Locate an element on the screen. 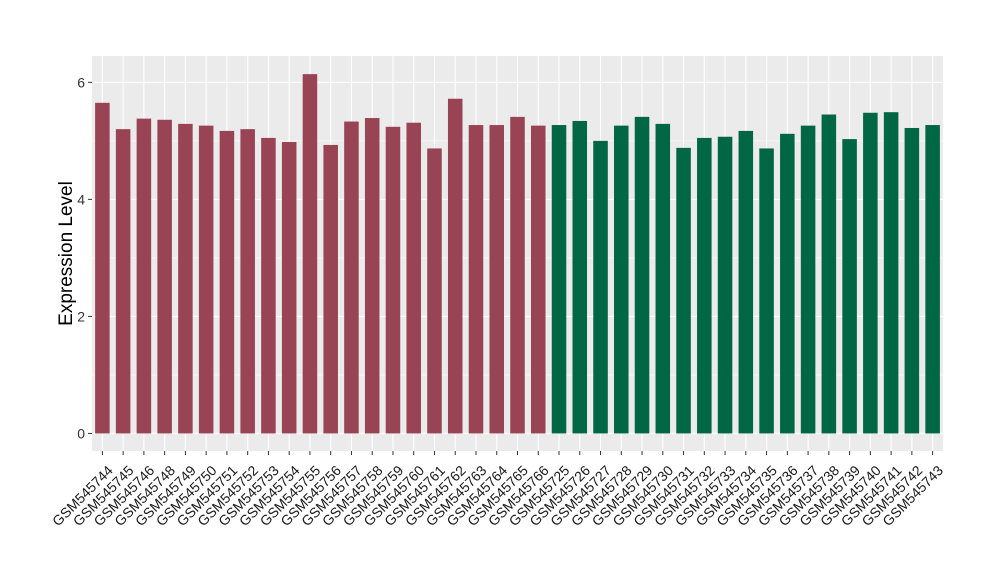  y-tick-label: 2 is located at coordinates (81, 316).